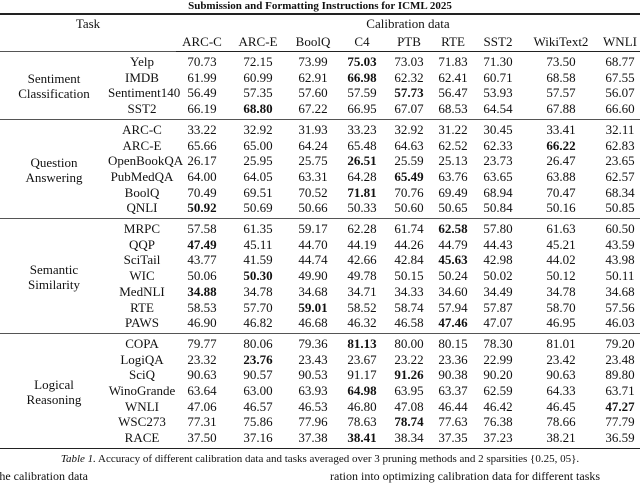  I want to click on accuracy-cell: 73.03, so click(409, 60).